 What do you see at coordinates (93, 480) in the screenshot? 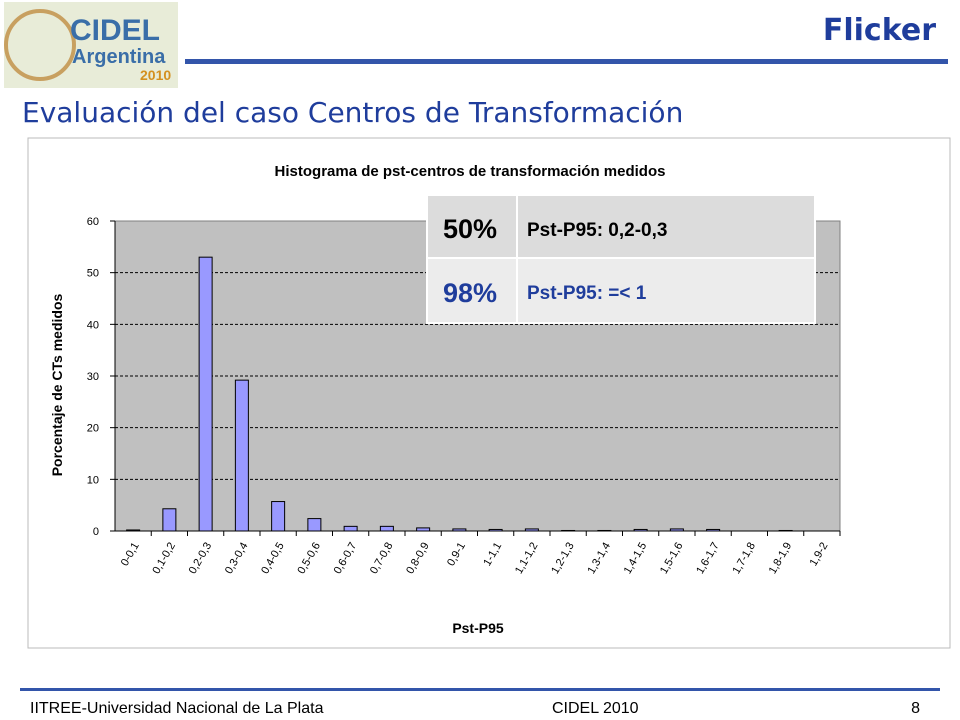
I see `y-tick-label: 10` at bounding box center [93, 480].